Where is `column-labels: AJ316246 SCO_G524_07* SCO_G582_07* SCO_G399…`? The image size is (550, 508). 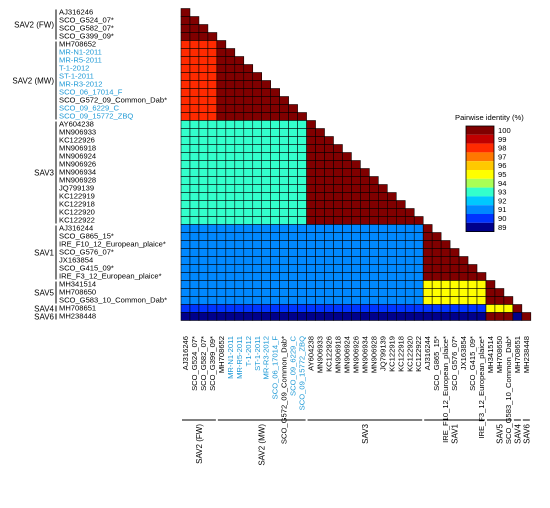 column-labels: AJ316246 SCO_G524_07* SCO_G582_07* SCO_G399… is located at coordinates (356, 389).